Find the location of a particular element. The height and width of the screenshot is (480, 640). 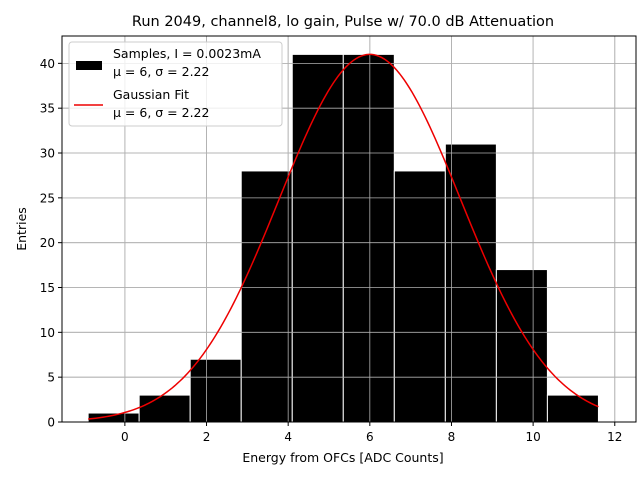

legend-box is located at coordinates (175, 84).